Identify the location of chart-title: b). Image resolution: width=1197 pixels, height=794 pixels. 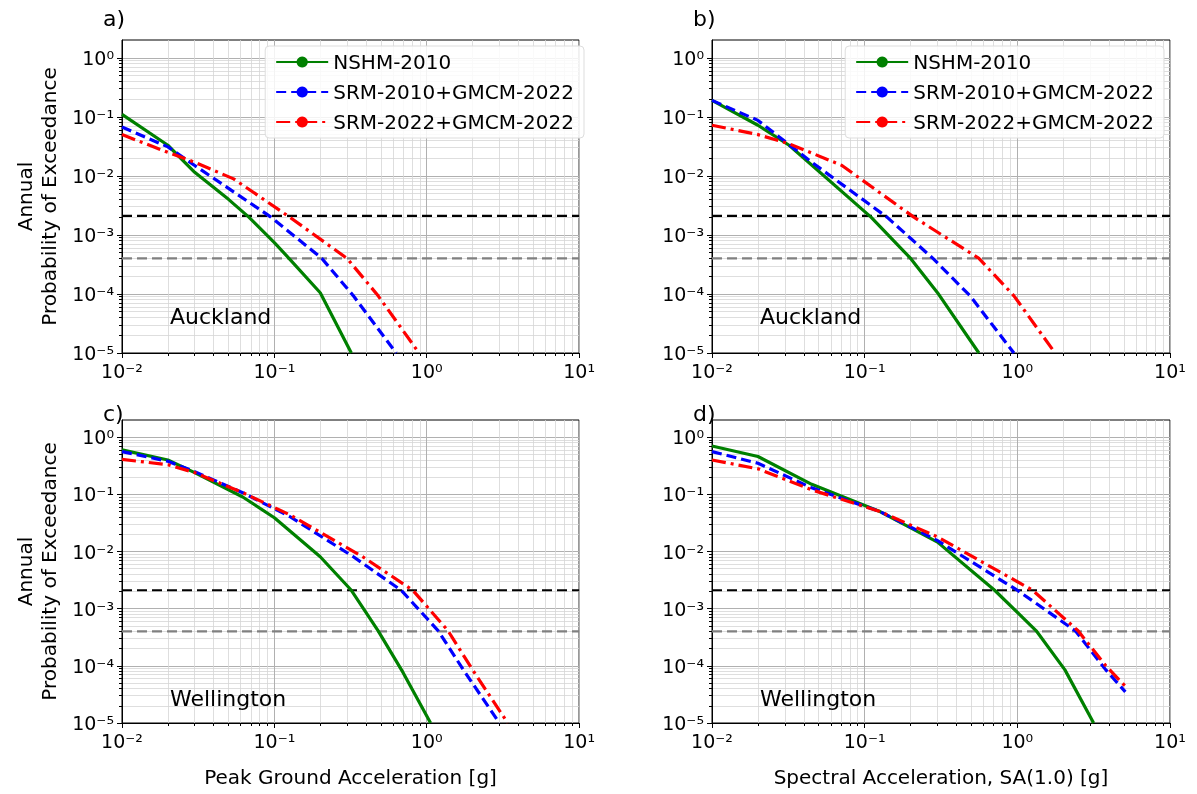
(704, 18).